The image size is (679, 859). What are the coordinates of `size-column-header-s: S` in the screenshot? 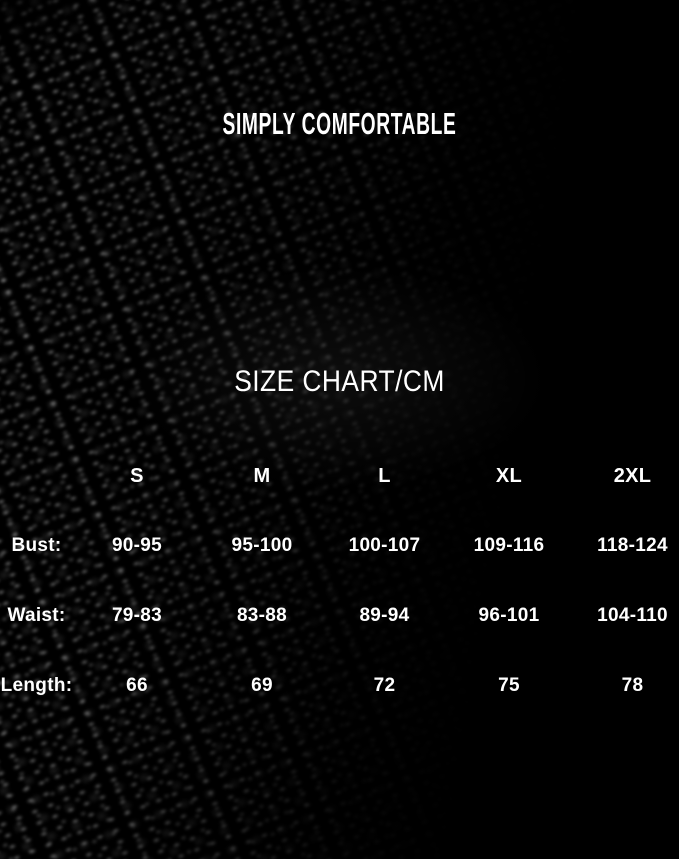 It's located at (137, 475).